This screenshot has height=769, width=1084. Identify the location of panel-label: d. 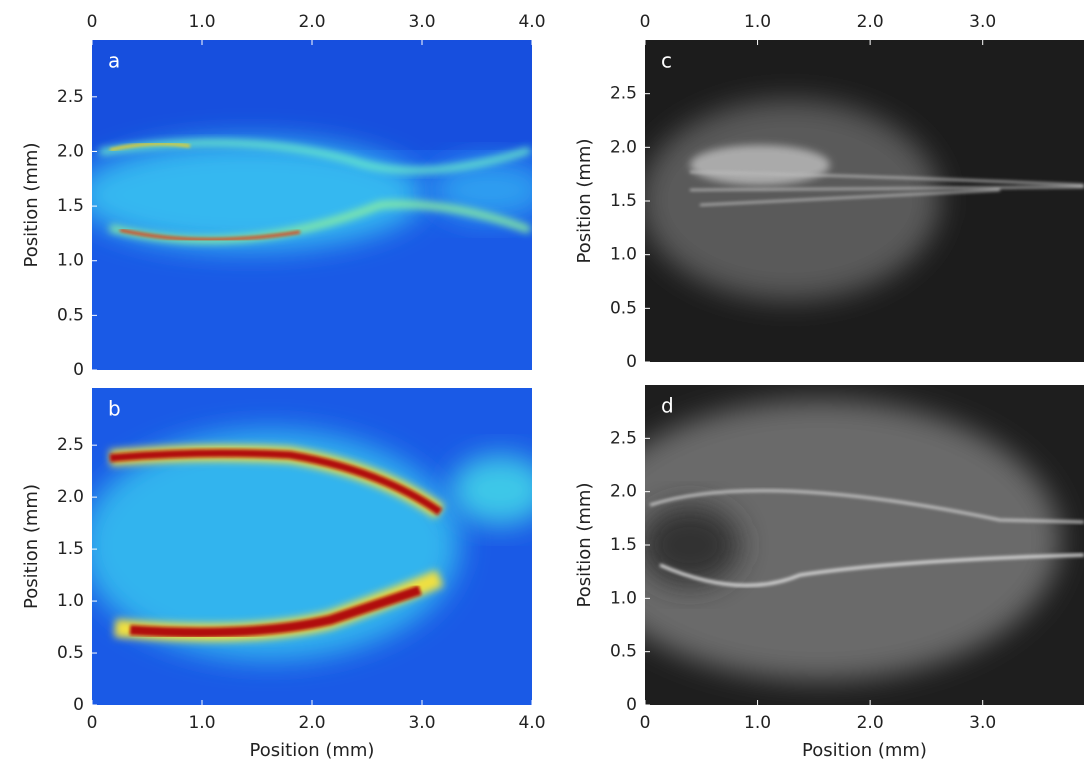
(667, 406).